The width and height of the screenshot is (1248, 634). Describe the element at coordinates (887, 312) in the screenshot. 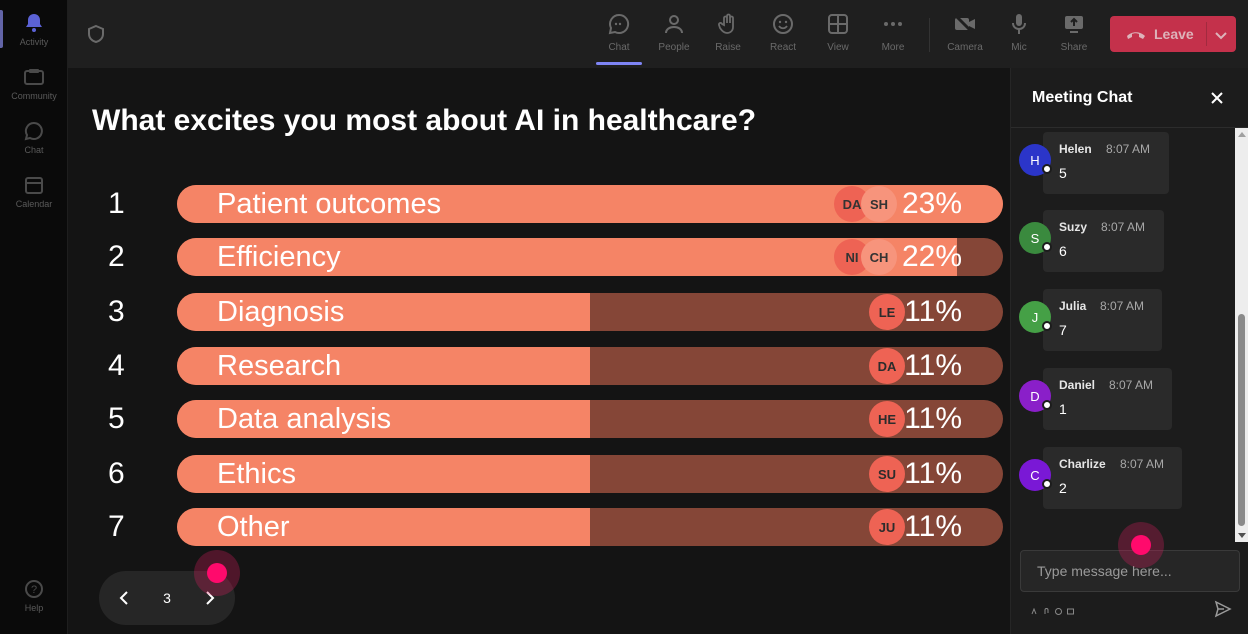

I see `voter-avatar: LE` at that location.